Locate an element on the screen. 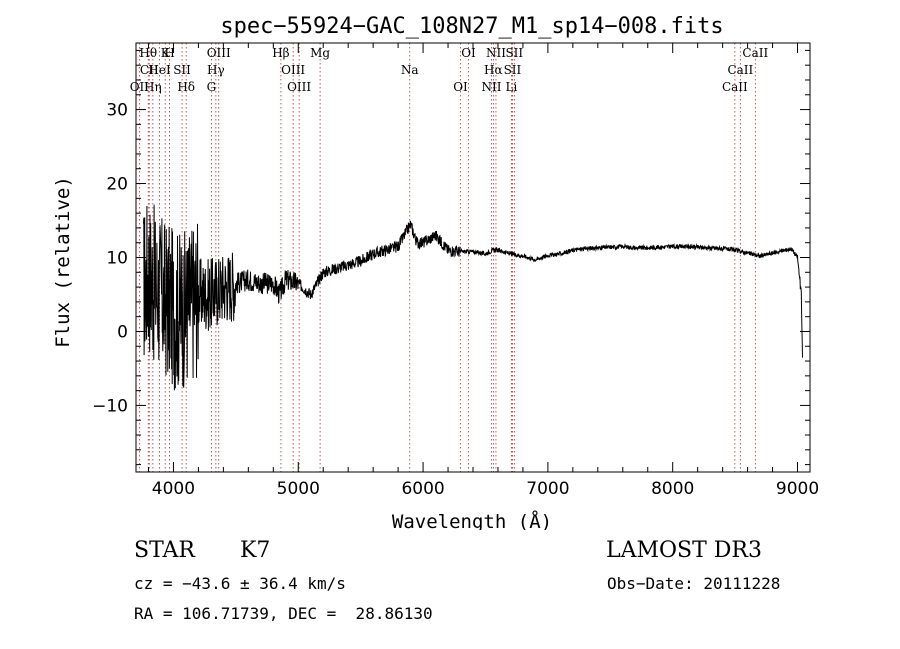 The image size is (900, 649). spectral-line-label: Hη is located at coordinates (153, 87).